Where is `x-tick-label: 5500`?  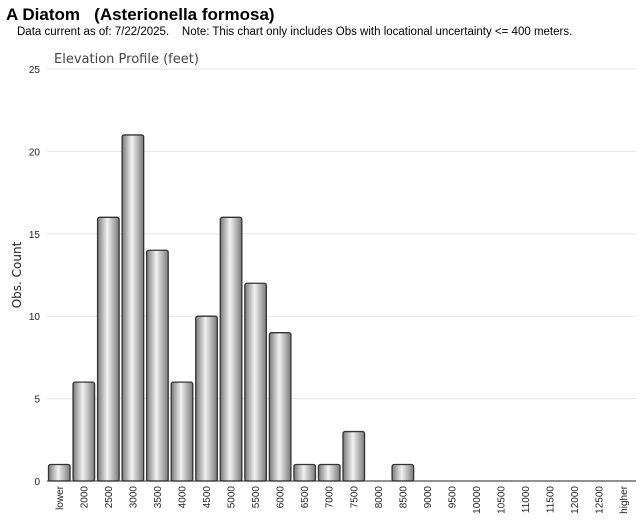 x-tick-label: 5500 is located at coordinates (256, 497).